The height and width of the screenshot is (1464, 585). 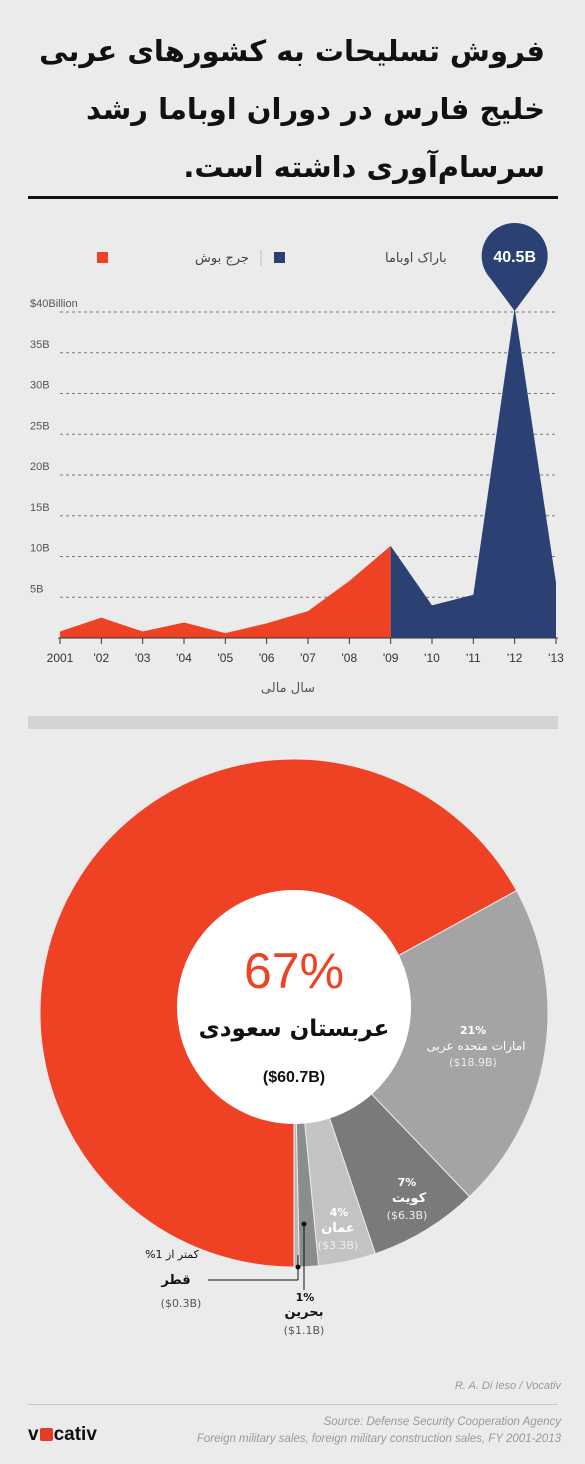 I want to click on logo-text-end: cativ, so click(x=75, y=1434).